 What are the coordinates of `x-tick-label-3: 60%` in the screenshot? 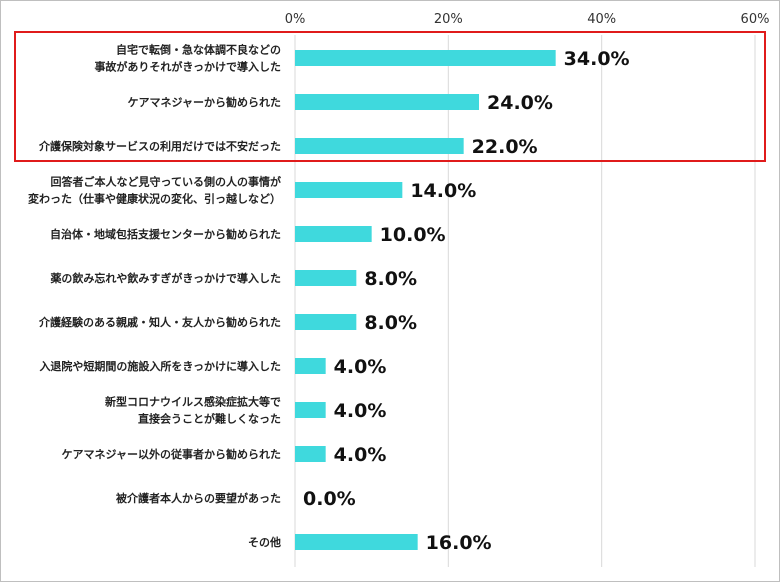 It's located at (755, 19).